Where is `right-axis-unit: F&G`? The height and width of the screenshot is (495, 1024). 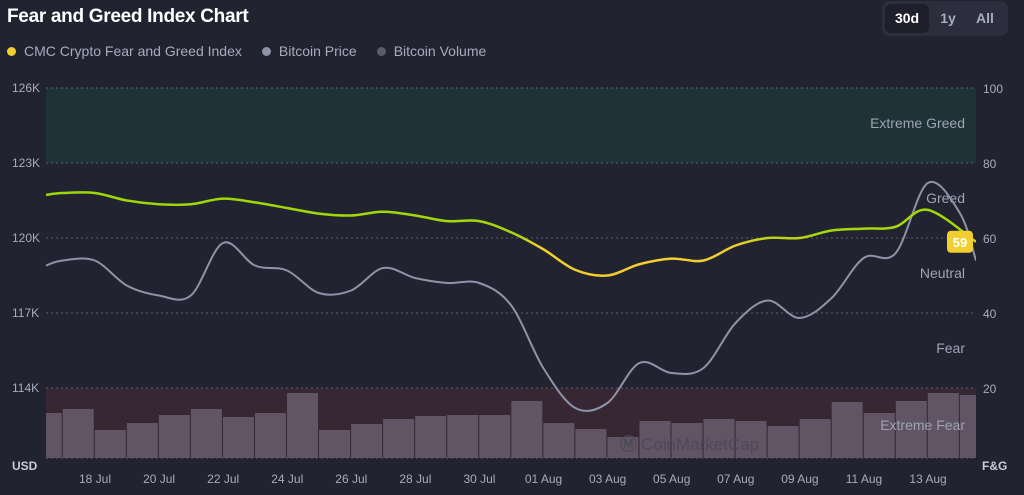
right-axis-unit: F&G is located at coordinates (994, 466).